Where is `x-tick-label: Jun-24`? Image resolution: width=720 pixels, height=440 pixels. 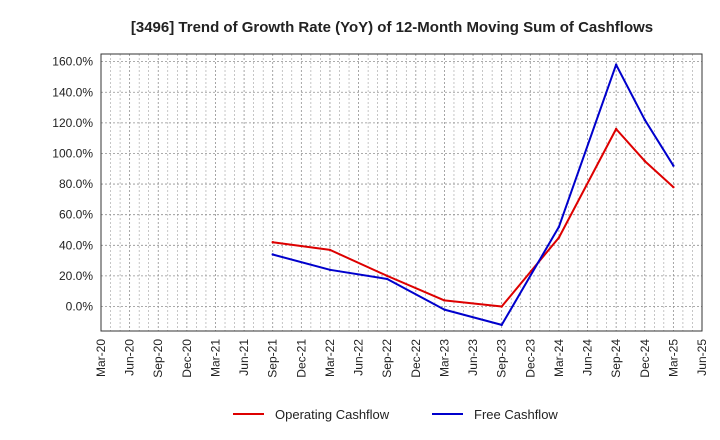 x-tick-label: Jun-24 is located at coordinates (588, 357).